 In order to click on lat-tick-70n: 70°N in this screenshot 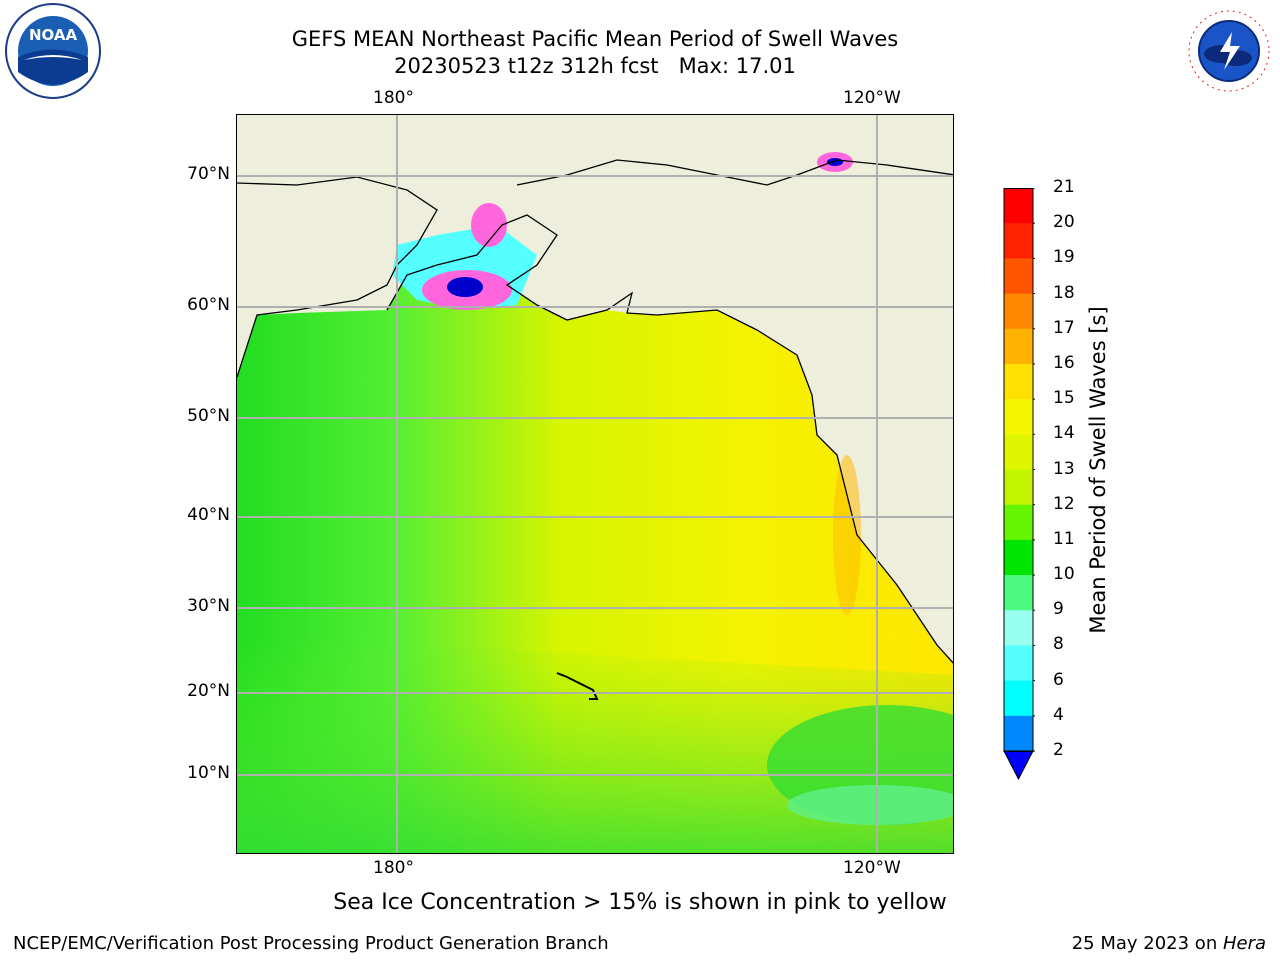, I will do `click(208, 174)`.